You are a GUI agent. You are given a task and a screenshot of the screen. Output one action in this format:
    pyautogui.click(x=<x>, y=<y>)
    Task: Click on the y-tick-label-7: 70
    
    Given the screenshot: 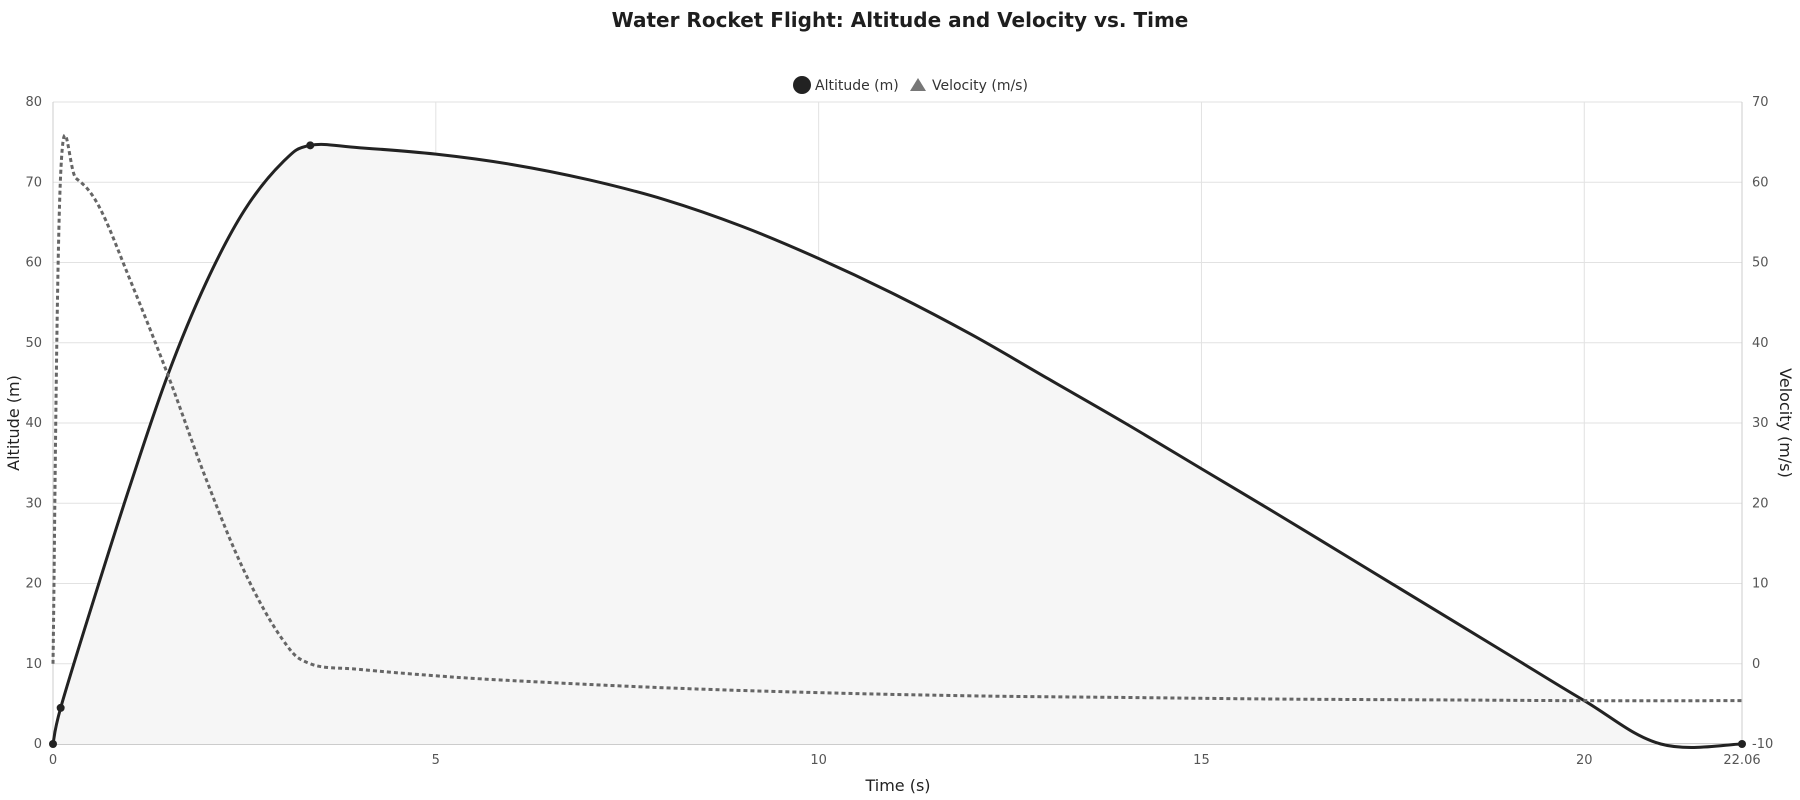 What is the action you would take?
    pyautogui.click(x=33, y=182)
    